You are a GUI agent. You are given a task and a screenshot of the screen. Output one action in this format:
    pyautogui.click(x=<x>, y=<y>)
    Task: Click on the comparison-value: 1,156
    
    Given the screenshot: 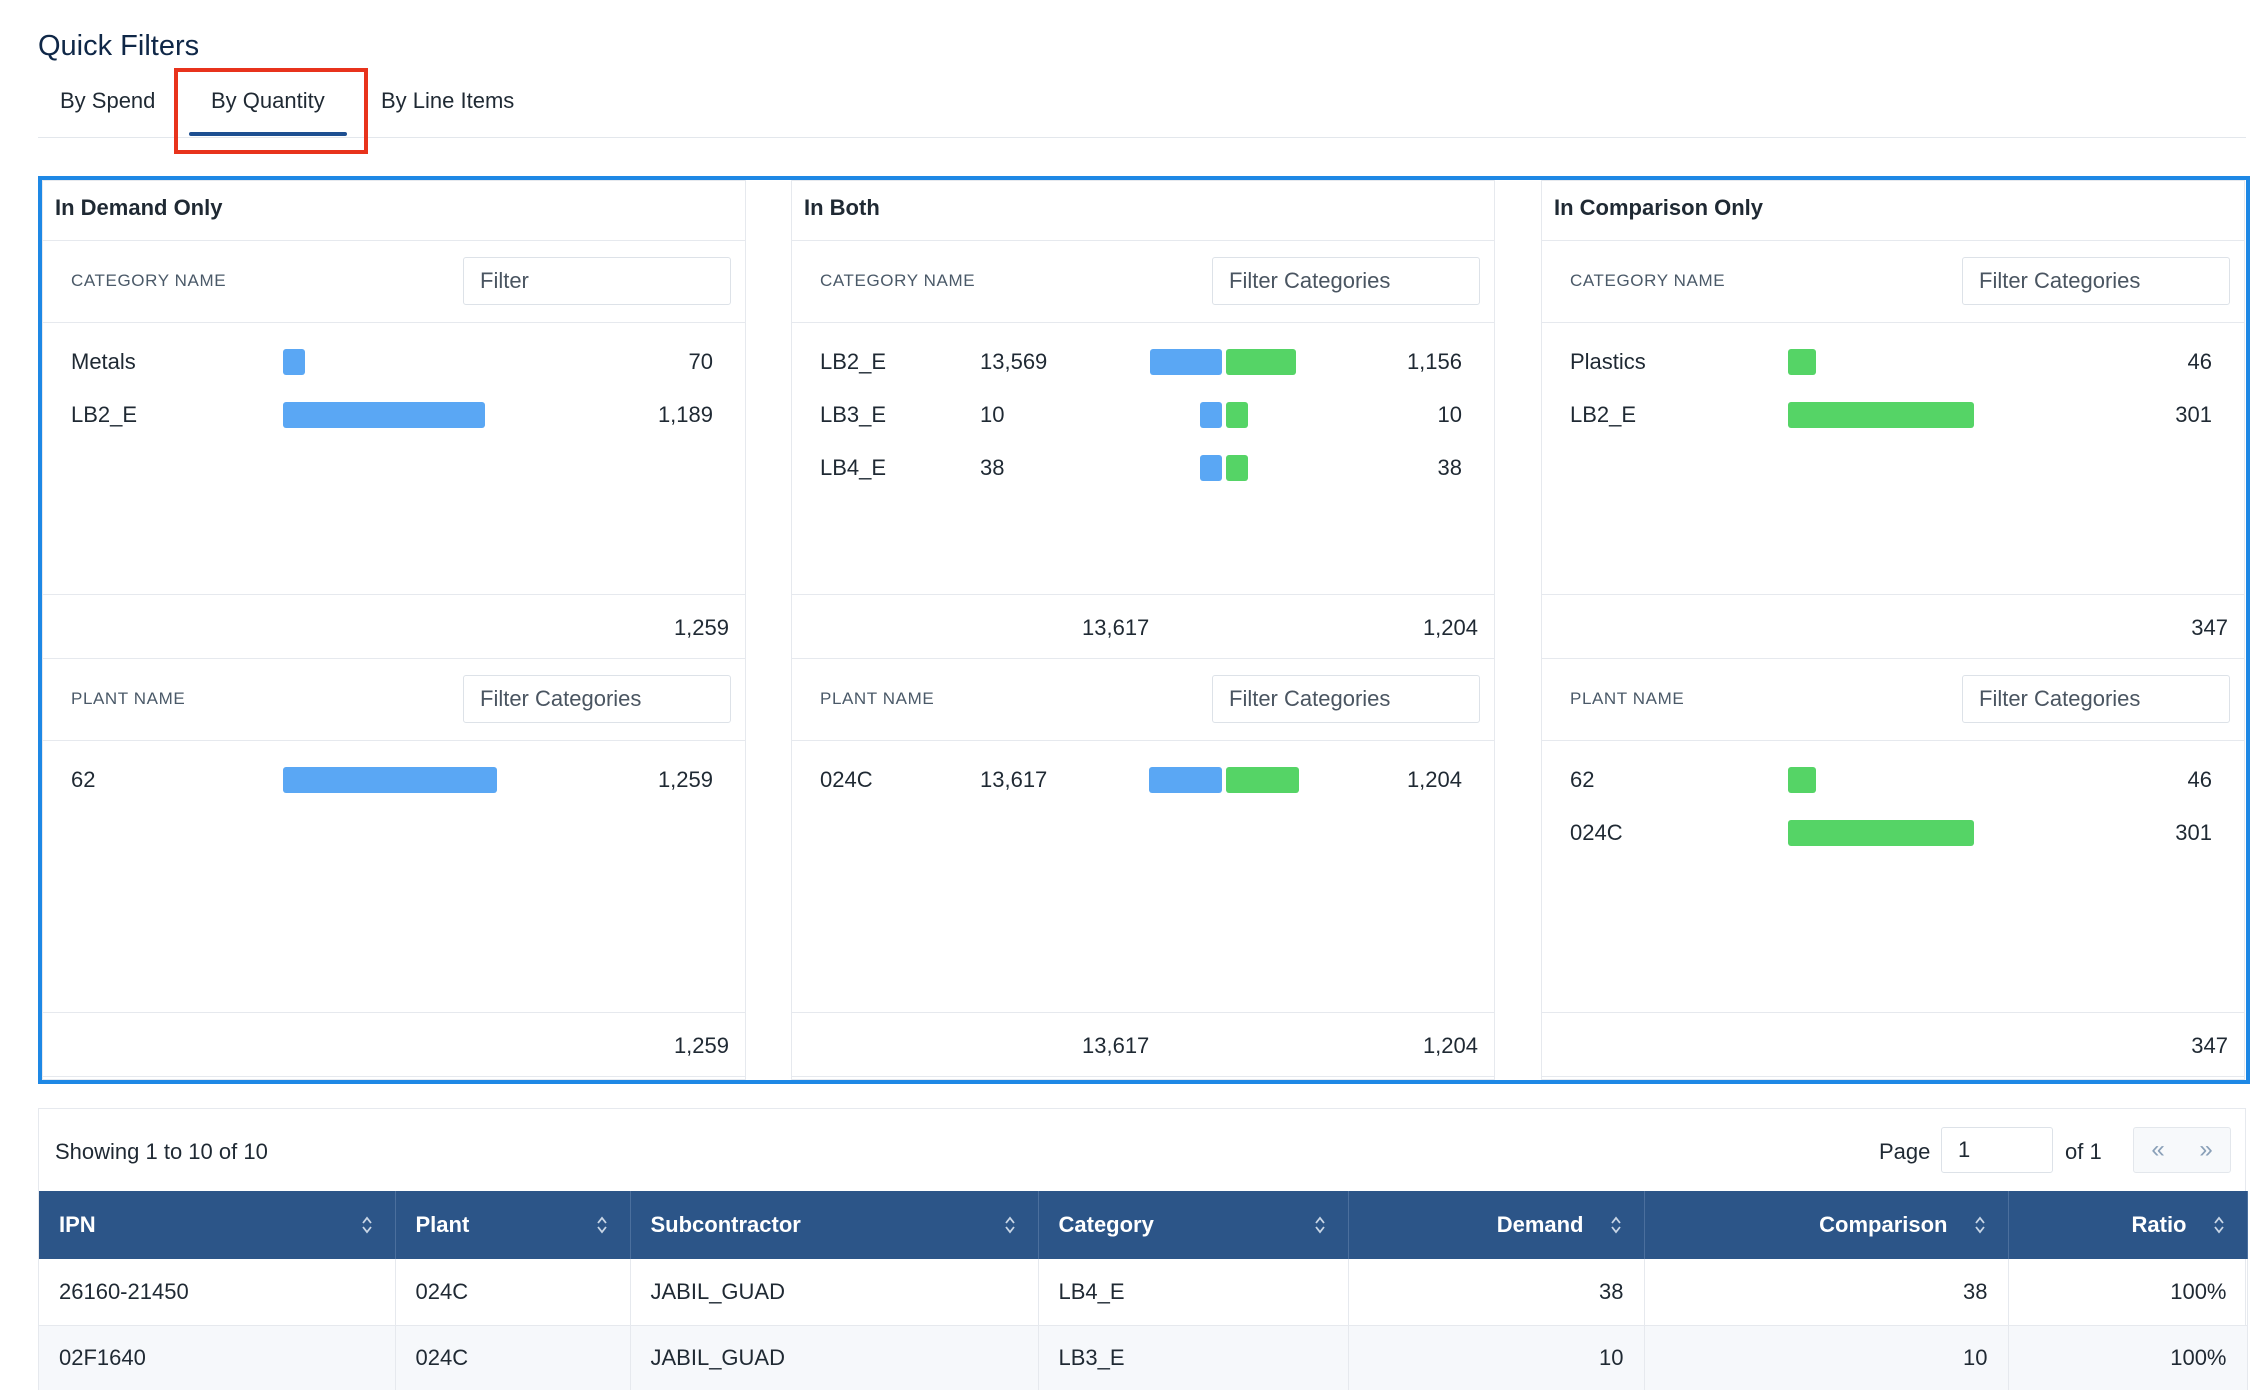 What is the action you would take?
    pyautogui.click(x=1434, y=361)
    